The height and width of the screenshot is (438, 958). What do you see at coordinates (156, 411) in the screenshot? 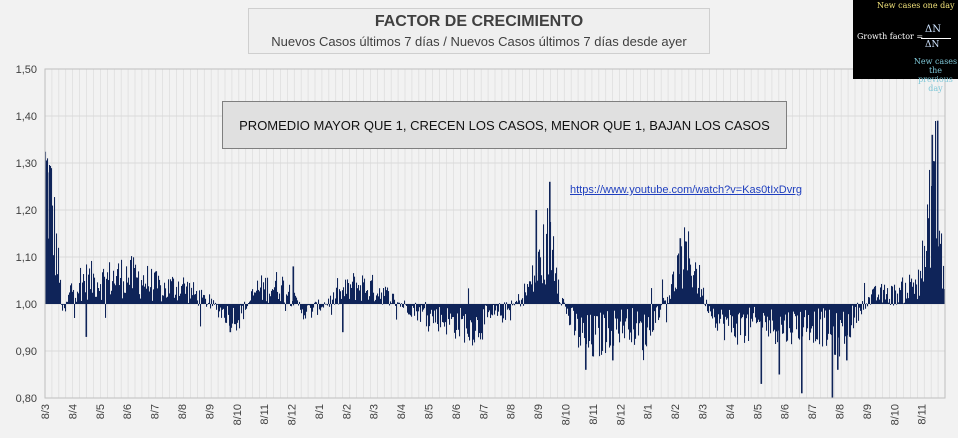
I see `x-tick-label: 8/7` at bounding box center [156, 411].